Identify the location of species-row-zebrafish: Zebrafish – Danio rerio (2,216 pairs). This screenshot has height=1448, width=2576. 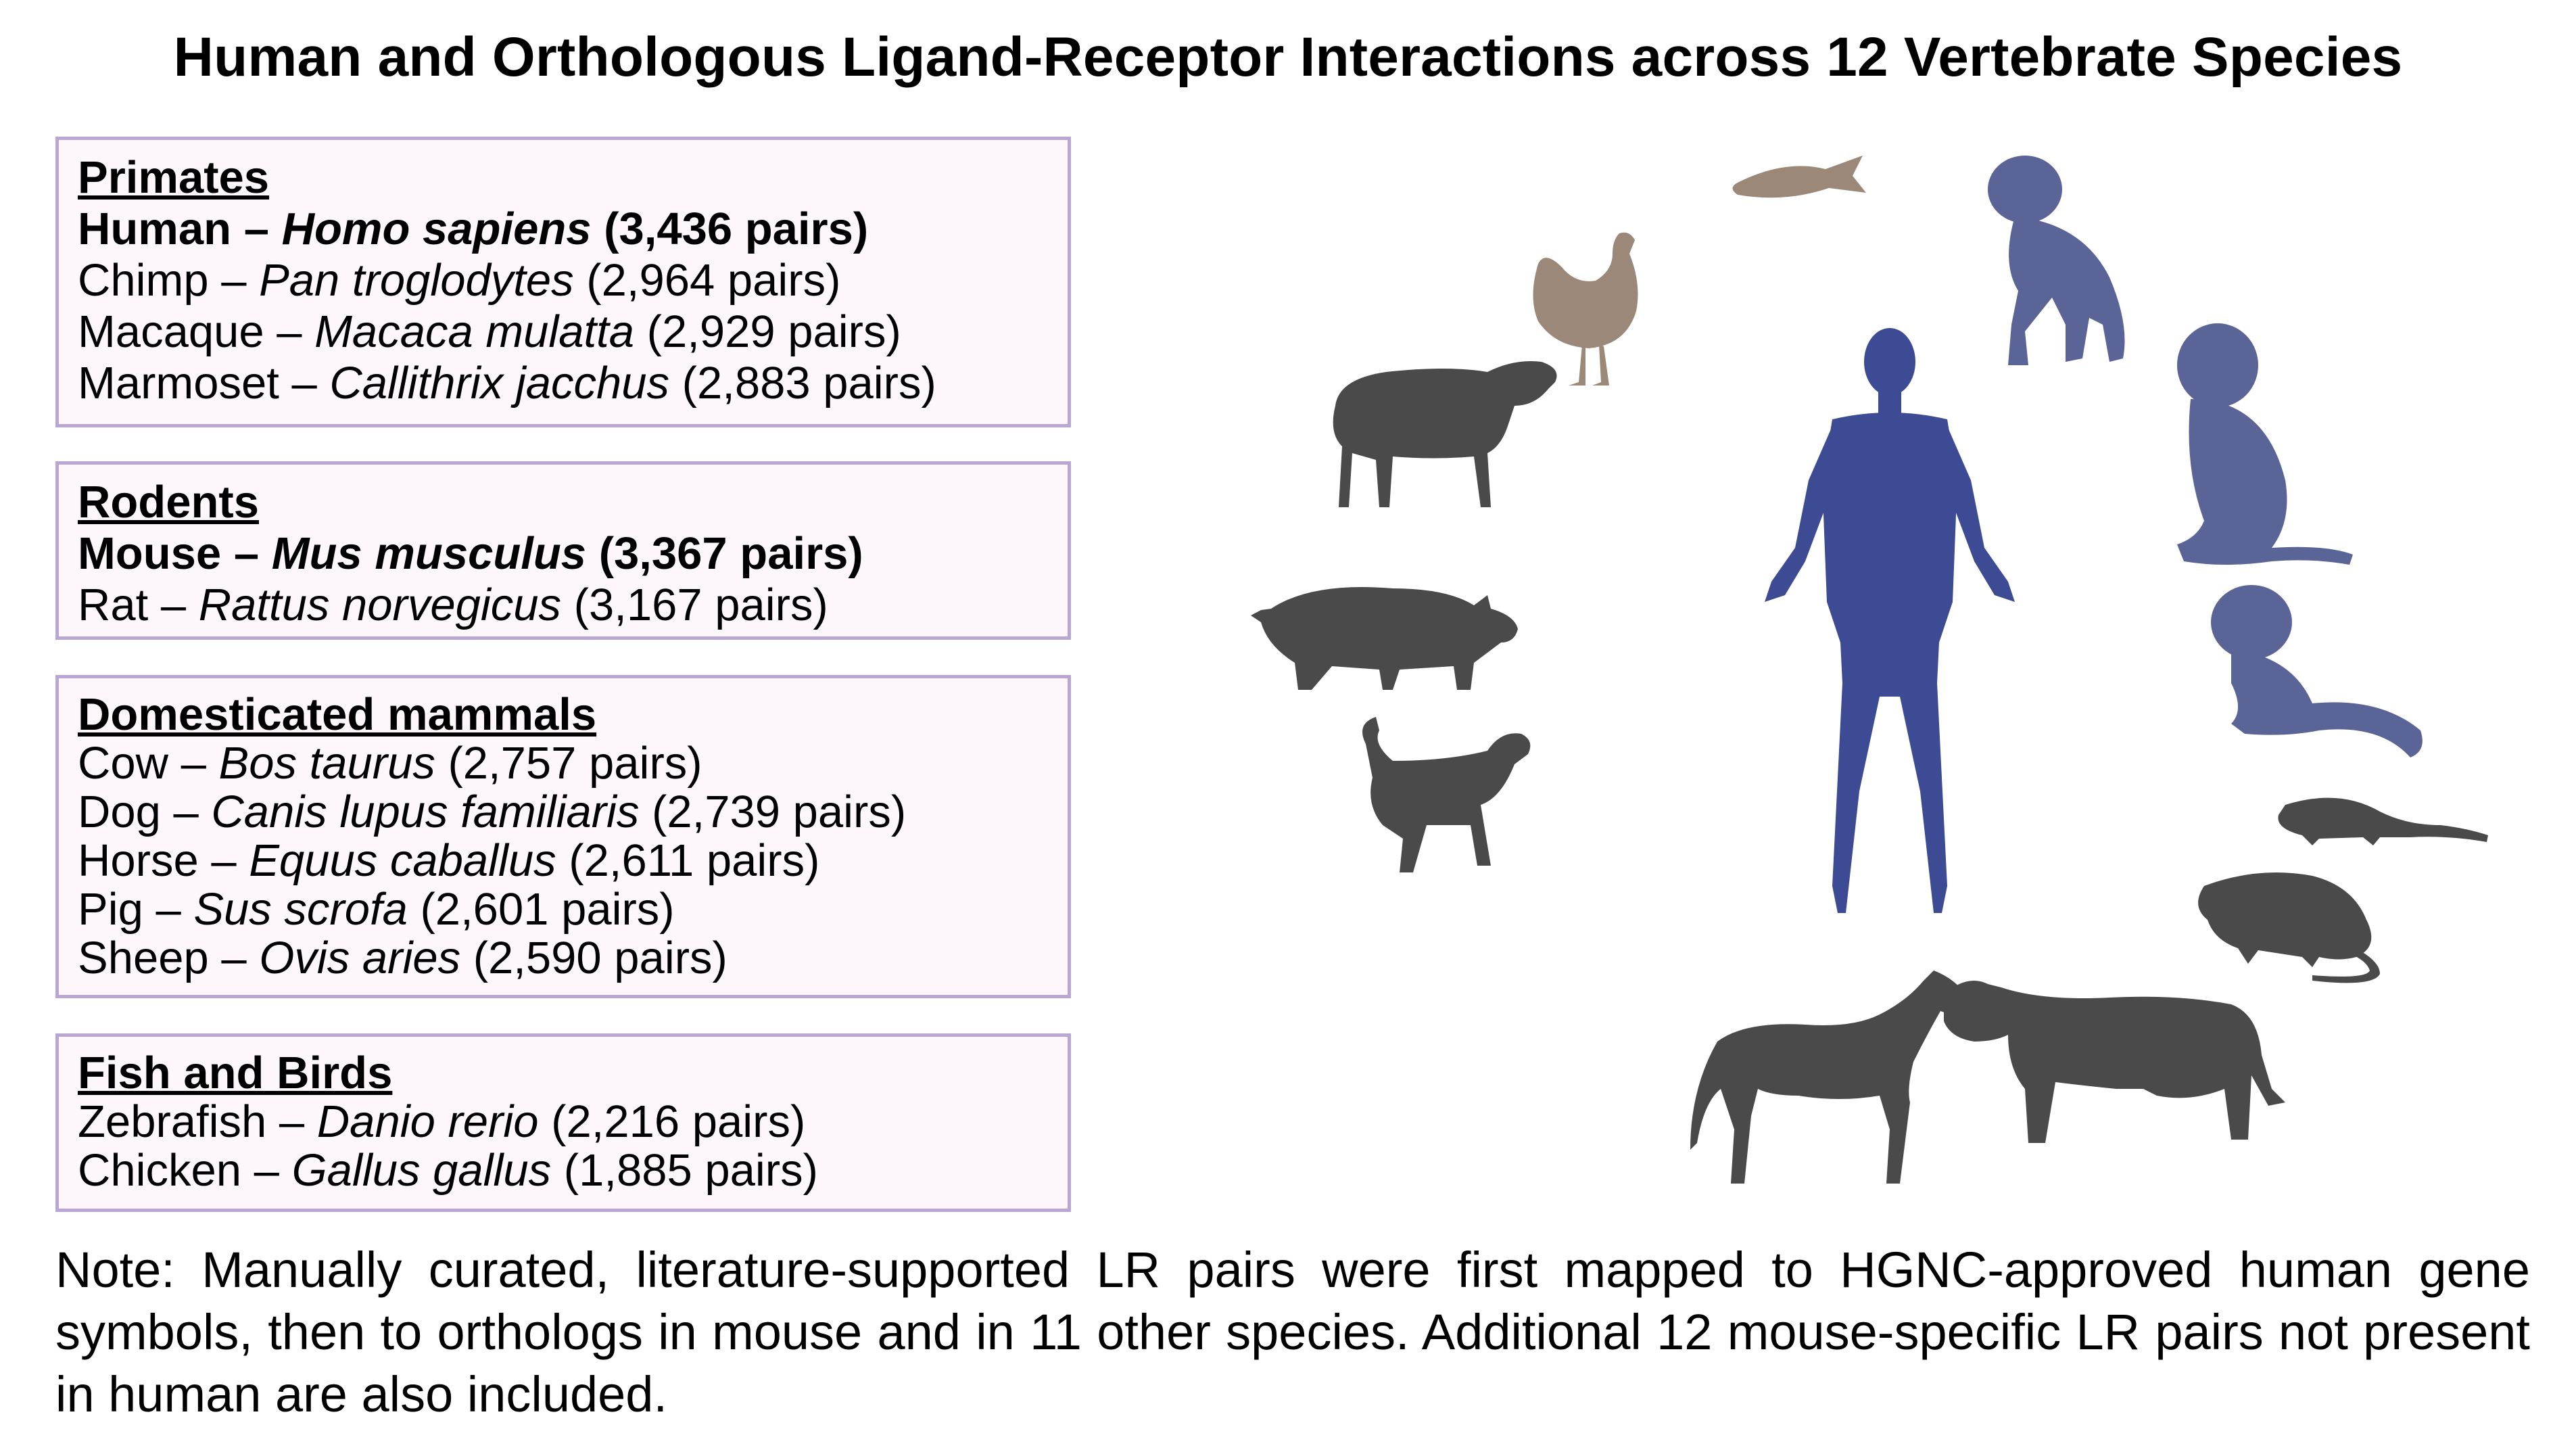
(442, 1121).